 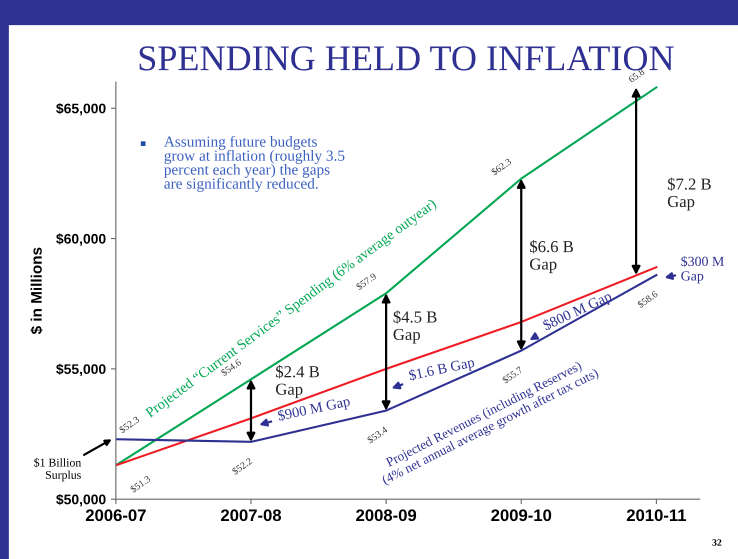 I want to click on x-tick-label: 2006-07, so click(x=116, y=515).